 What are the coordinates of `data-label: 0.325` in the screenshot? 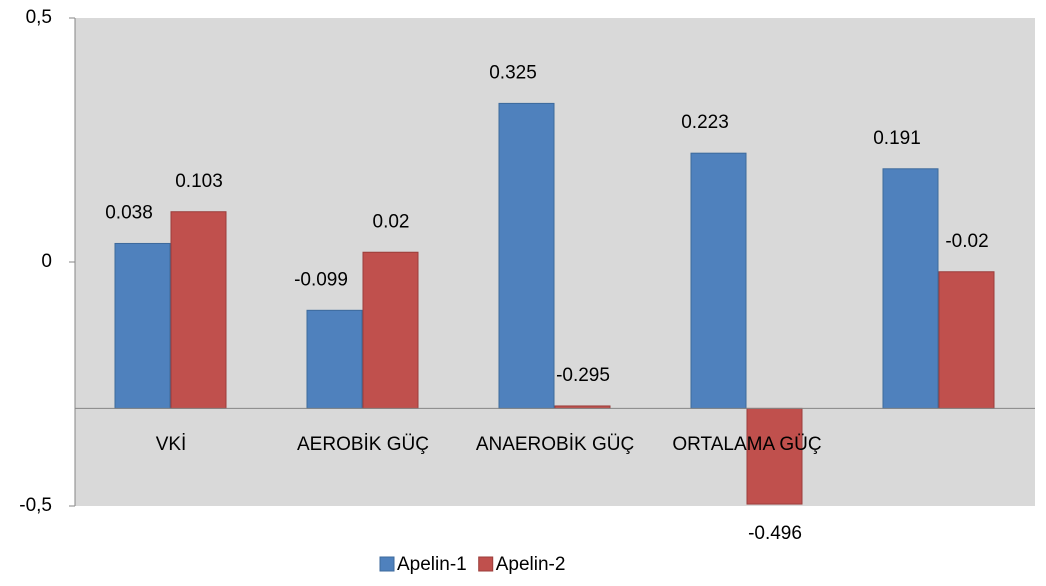 It's located at (513, 72).